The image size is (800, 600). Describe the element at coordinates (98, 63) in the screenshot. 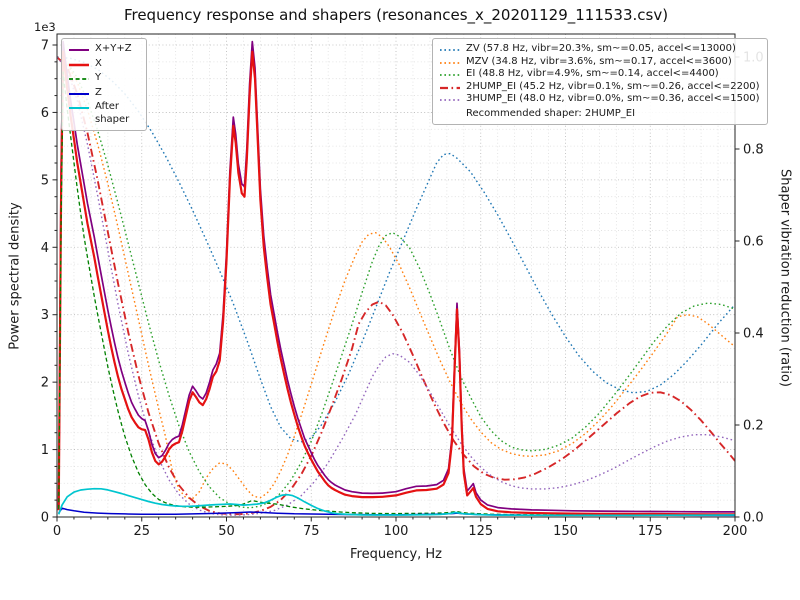

I see `legend-label: X` at that location.